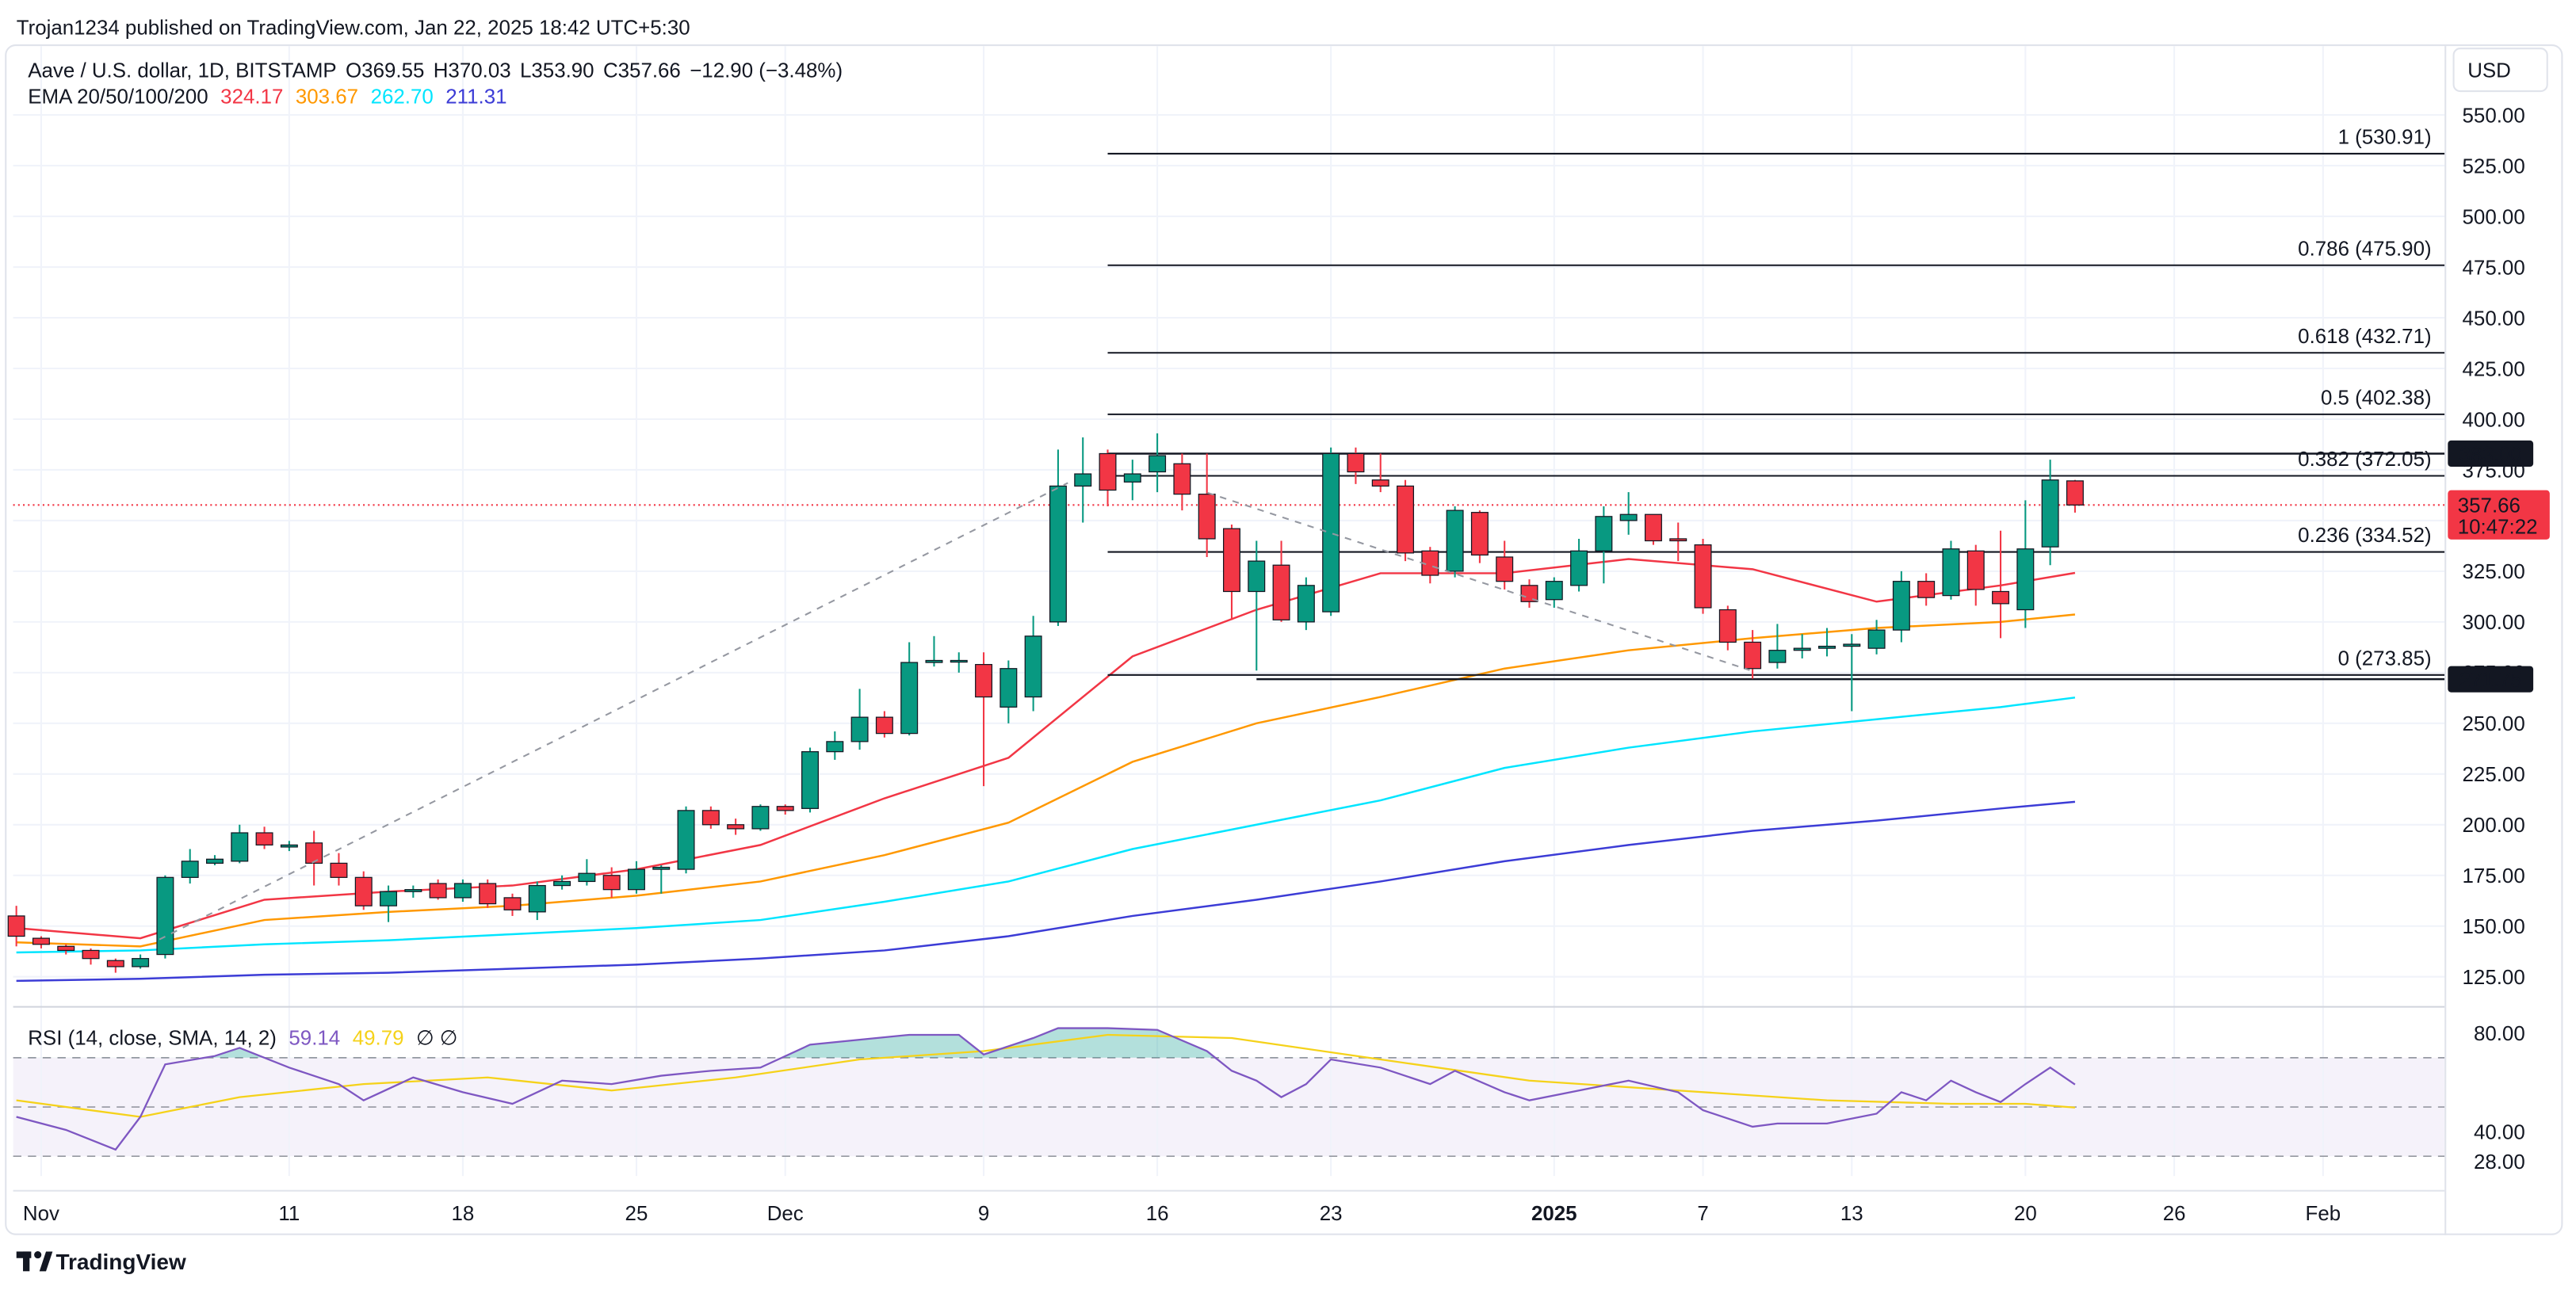 This screenshot has width=2576, height=1290. I want to click on currency-button-box, so click(2500, 71).